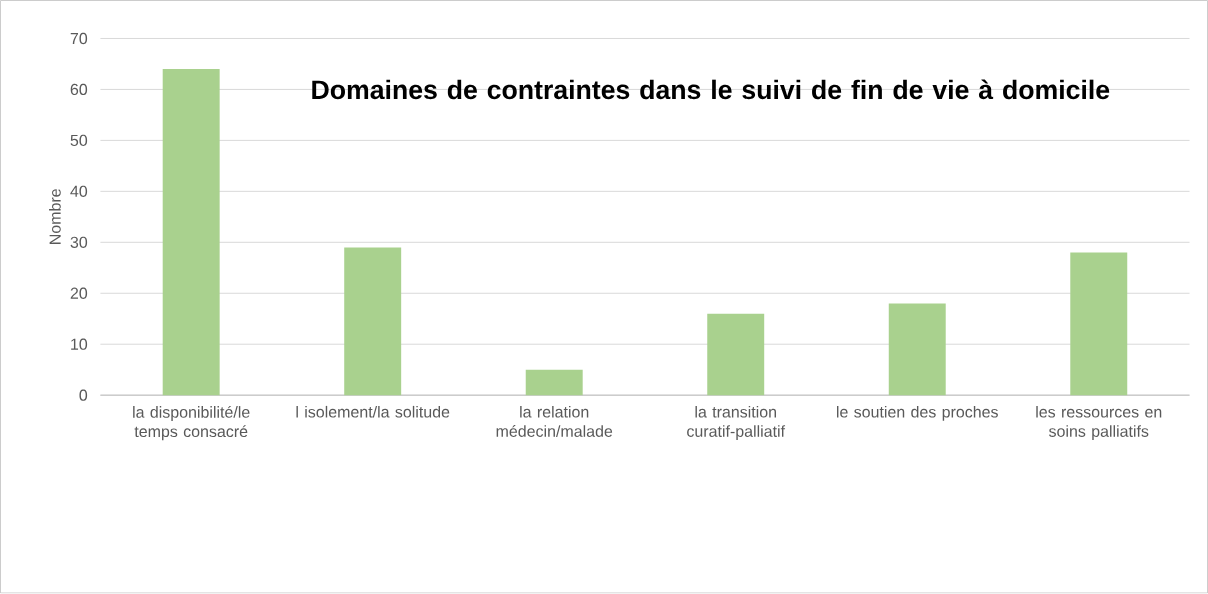 This screenshot has height=594, width=1208. Describe the element at coordinates (79, 90) in the screenshot. I see `y-tick-label: 60` at that location.